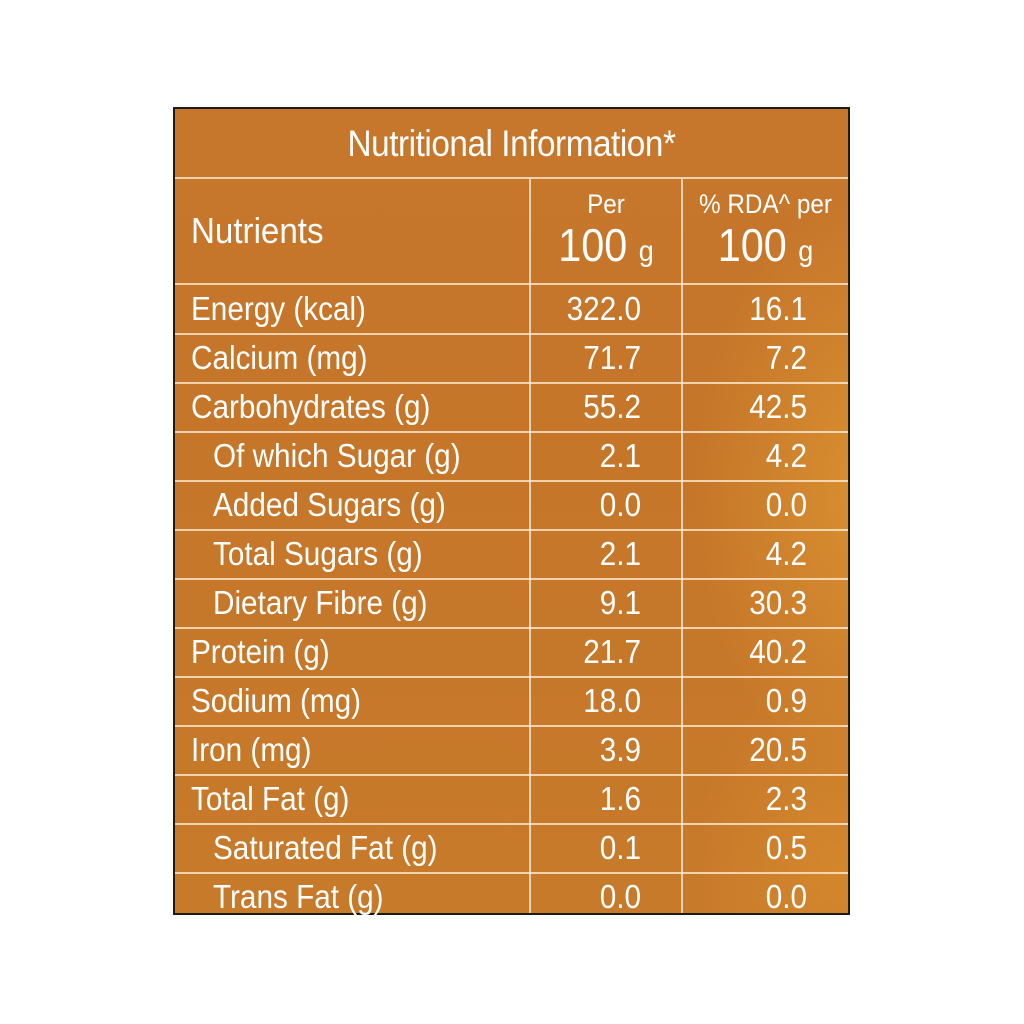  What do you see at coordinates (606, 245) in the screenshot?
I see `per-amount: 100 g` at bounding box center [606, 245].